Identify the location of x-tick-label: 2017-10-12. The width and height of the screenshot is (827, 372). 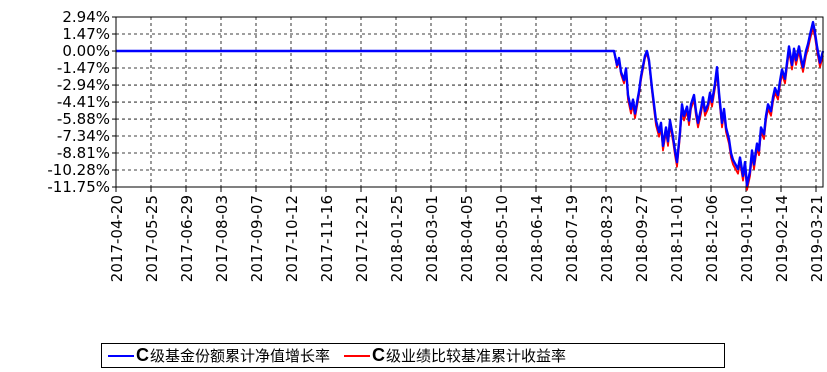
(292, 238).